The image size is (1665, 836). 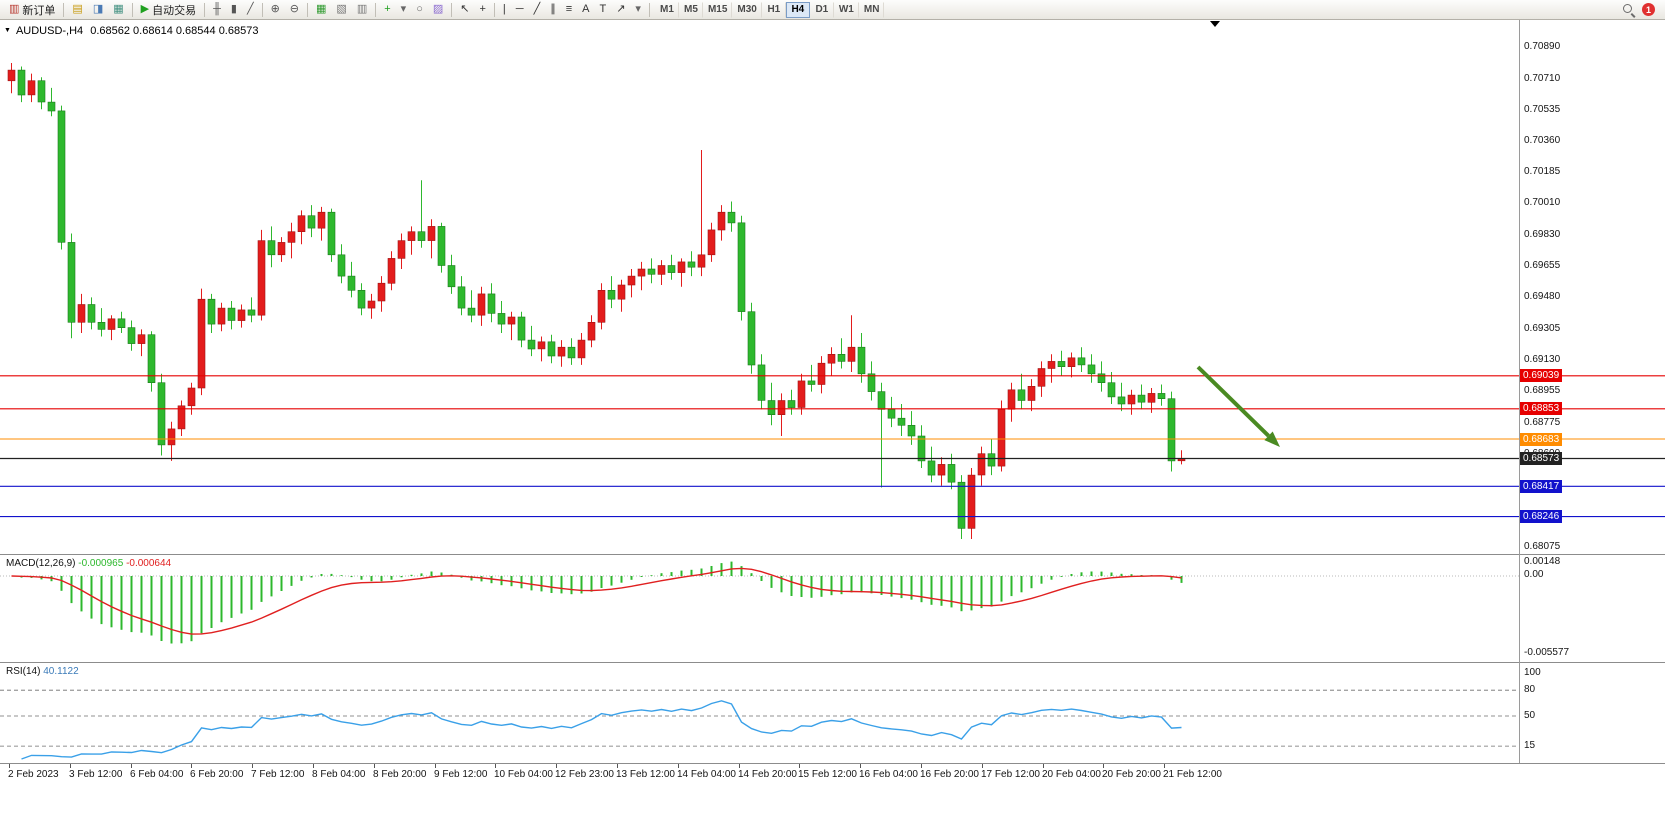 I want to click on cascade-windows-button: ▧, so click(x=341, y=9).